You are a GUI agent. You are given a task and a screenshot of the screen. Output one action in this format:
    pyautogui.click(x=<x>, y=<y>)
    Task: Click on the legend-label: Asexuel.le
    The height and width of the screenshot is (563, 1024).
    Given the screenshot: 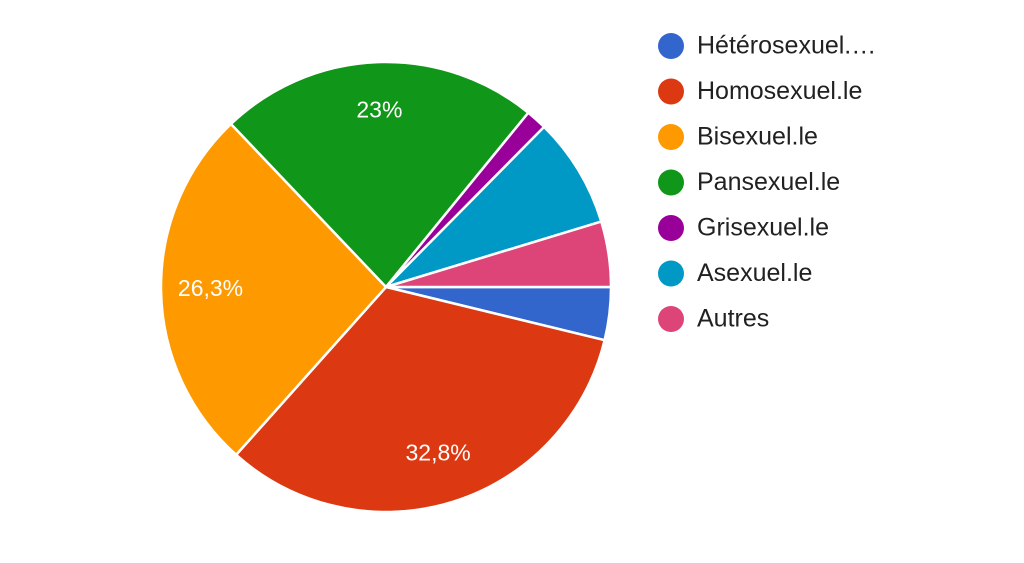 What is the action you would take?
    pyautogui.click(x=754, y=273)
    